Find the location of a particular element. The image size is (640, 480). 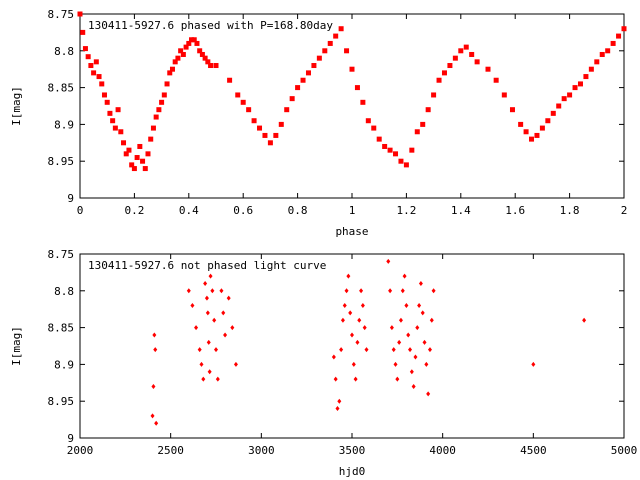

unphased-x-tick-label: 4000 is located at coordinates (442, 450).